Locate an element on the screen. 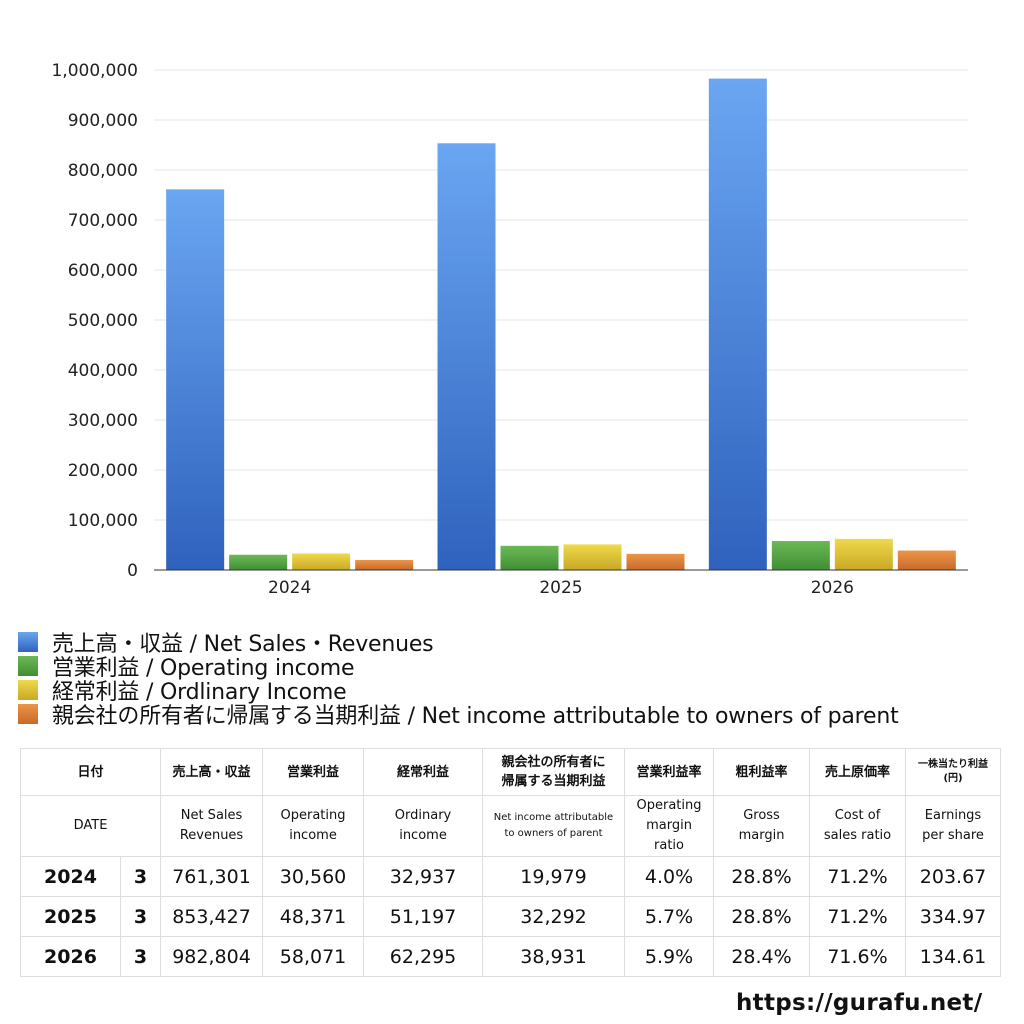 The width and height of the screenshot is (1024, 1024). header-ordinary-income-en: Ordinary income is located at coordinates (423, 826).